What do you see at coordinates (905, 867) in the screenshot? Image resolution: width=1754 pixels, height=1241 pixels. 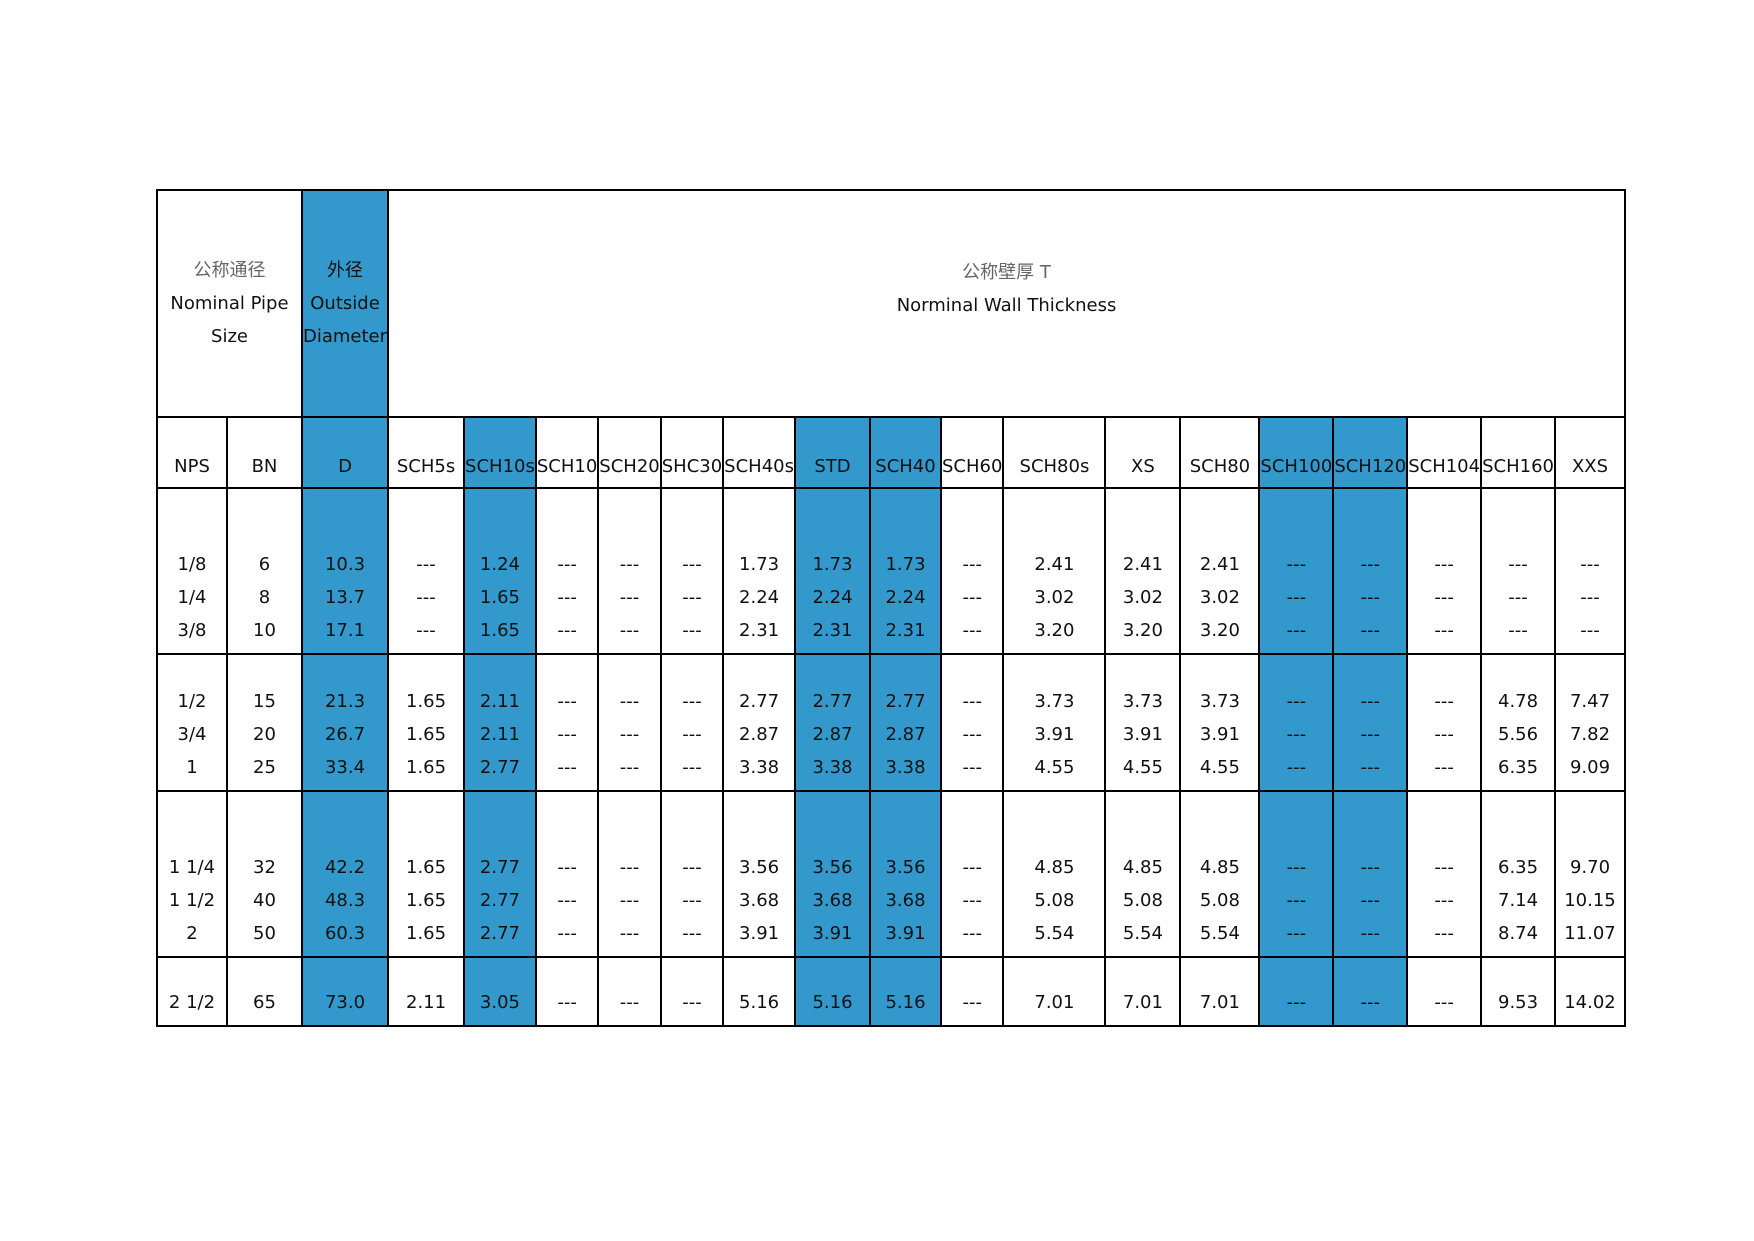 I see `cell-line: 3.56` at bounding box center [905, 867].